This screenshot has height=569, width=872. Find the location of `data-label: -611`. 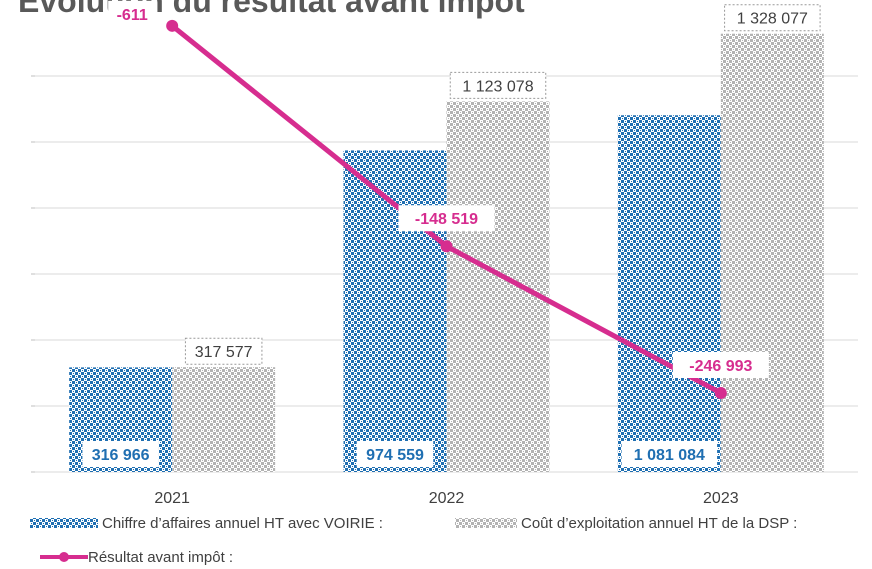

data-label: -611 is located at coordinates (132, 15).